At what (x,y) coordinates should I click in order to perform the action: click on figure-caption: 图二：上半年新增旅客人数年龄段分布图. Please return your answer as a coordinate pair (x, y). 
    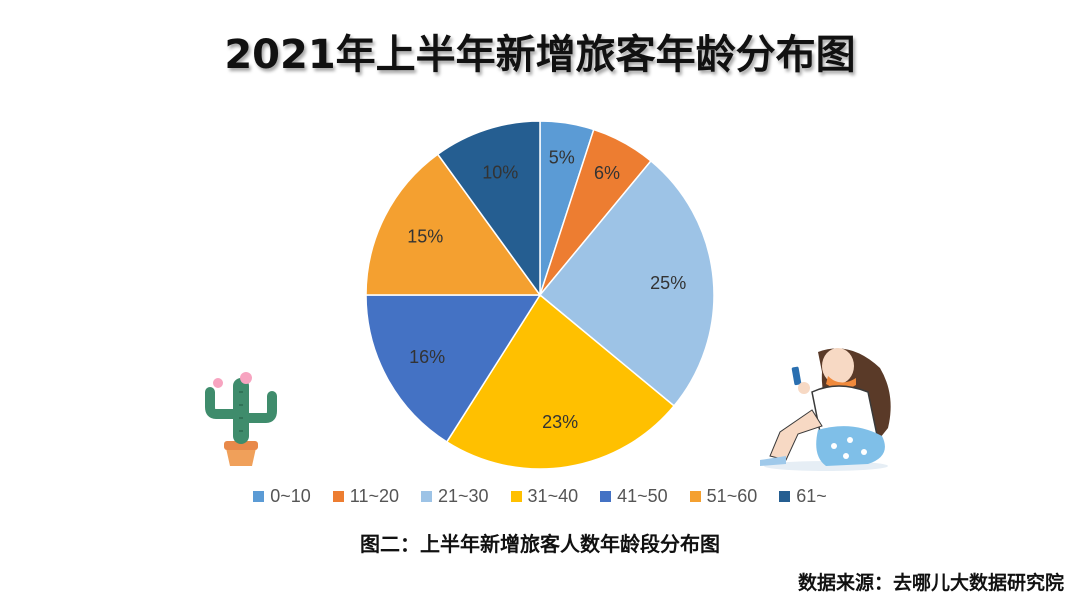
    Looking at the image, I should click on (540, 544).